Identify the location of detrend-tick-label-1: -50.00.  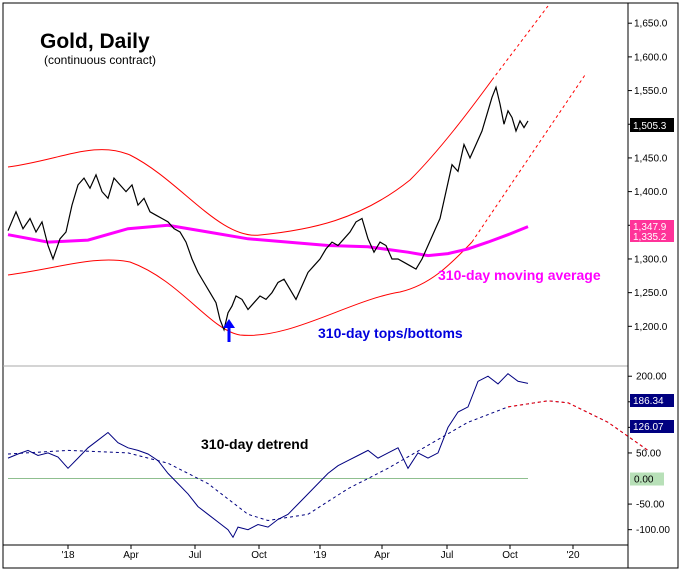
(650, 505).